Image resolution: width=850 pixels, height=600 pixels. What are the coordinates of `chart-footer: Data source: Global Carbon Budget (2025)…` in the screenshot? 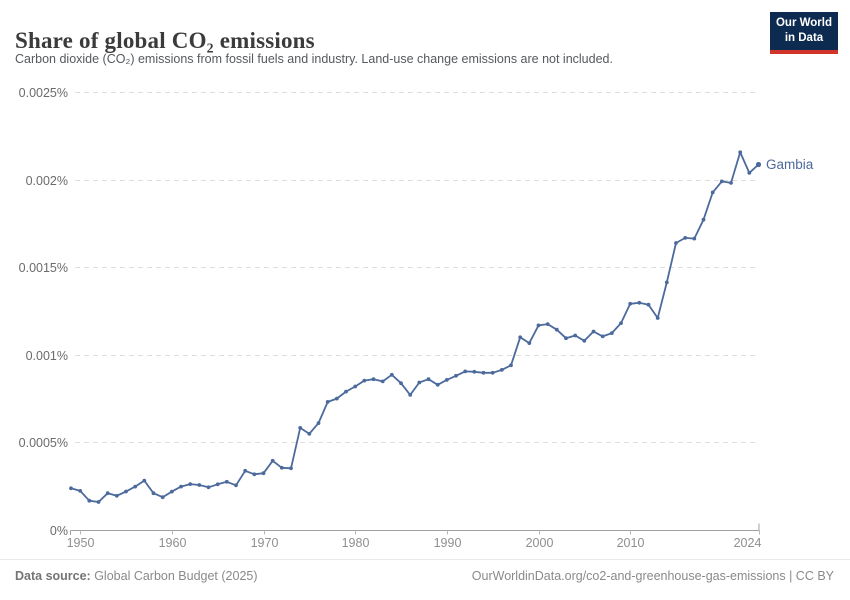 It's located at (425, 571).